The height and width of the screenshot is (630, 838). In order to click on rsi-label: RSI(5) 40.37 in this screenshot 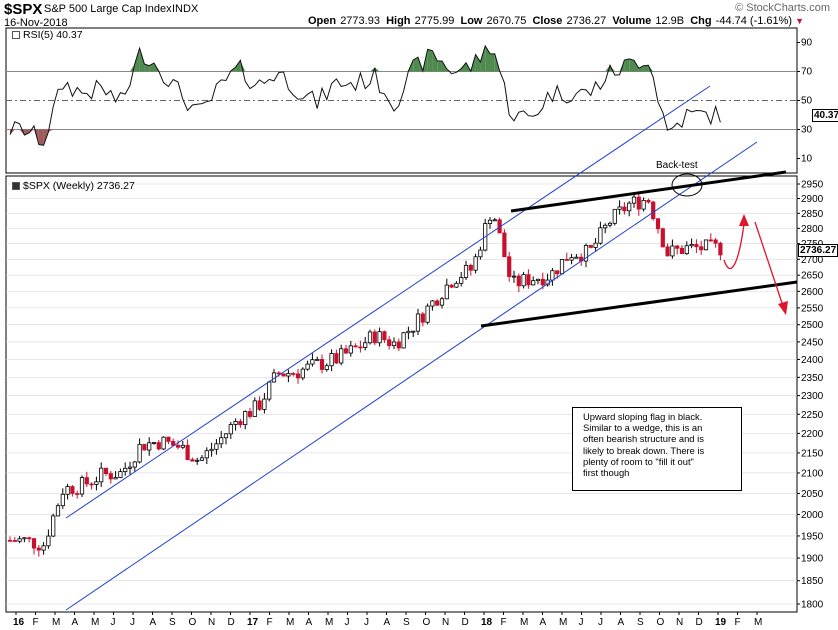, I will do `click(47, 35)`.